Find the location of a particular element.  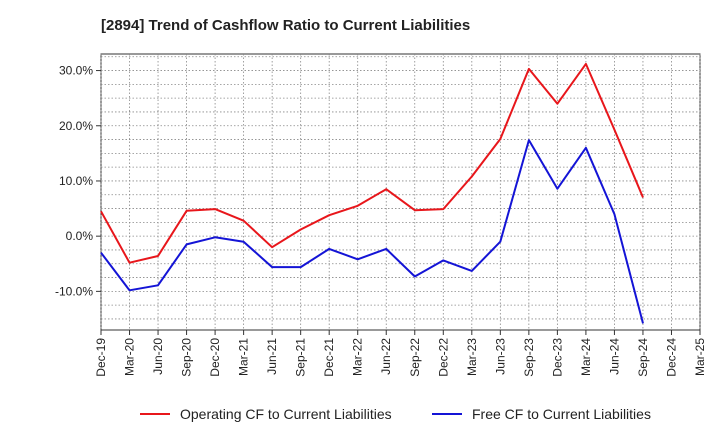

y-axis: 30.0% 20.0% 10.0% 0.0% -10.0% is located at coordinates (78, 181).